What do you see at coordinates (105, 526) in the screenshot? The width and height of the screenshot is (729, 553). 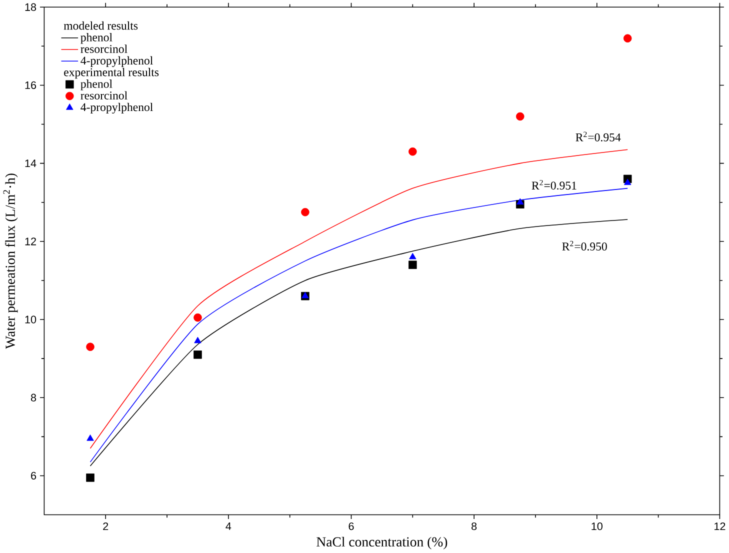 I see `x-tick-label: 2` at bounding box center [105, 526].